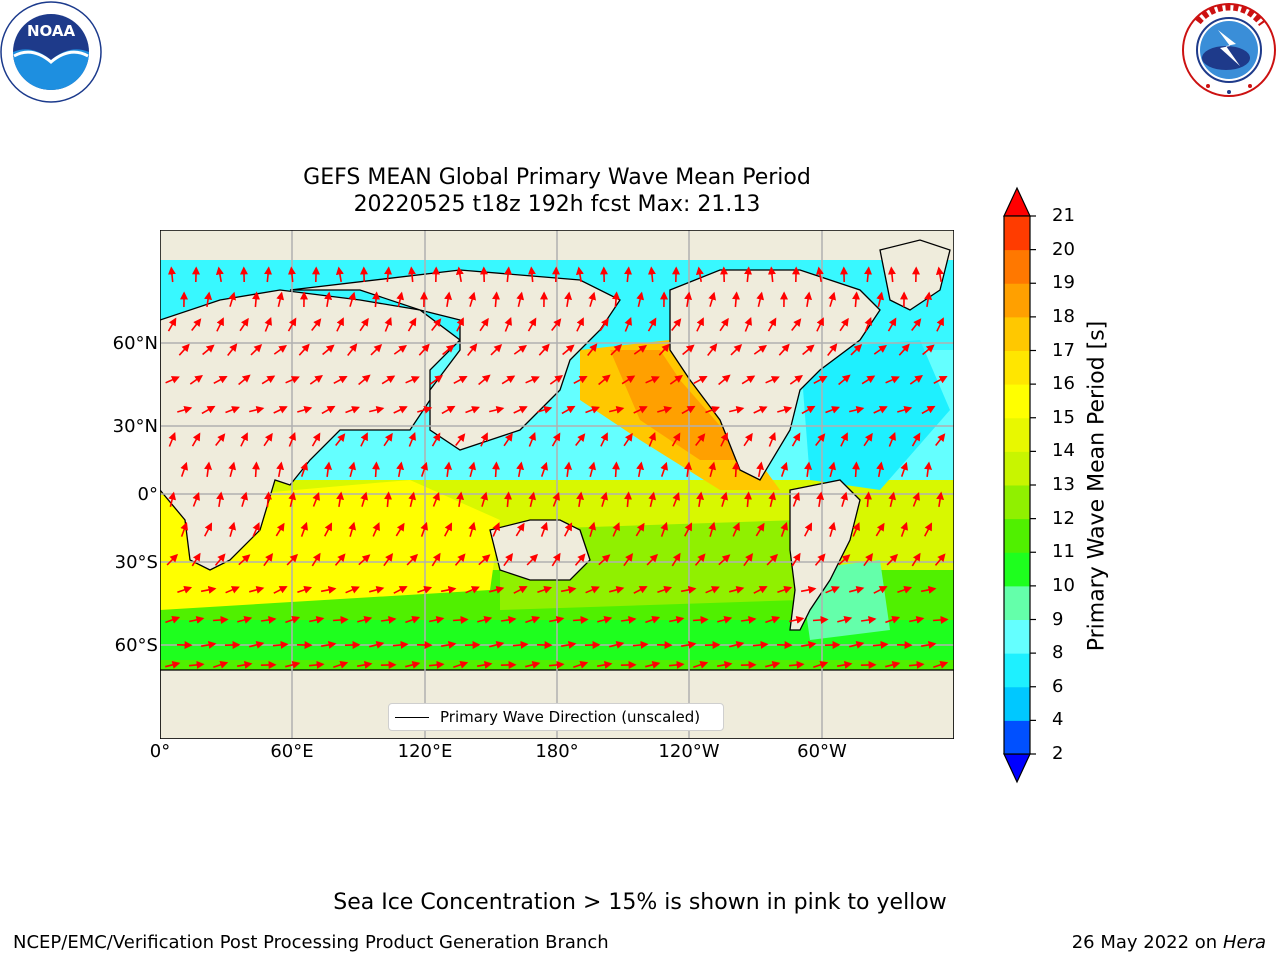 The image size is (1280, 960). Describe the element at coordinates (412, 717) in the screenshot. I see `legend-line-swatch` at that location.